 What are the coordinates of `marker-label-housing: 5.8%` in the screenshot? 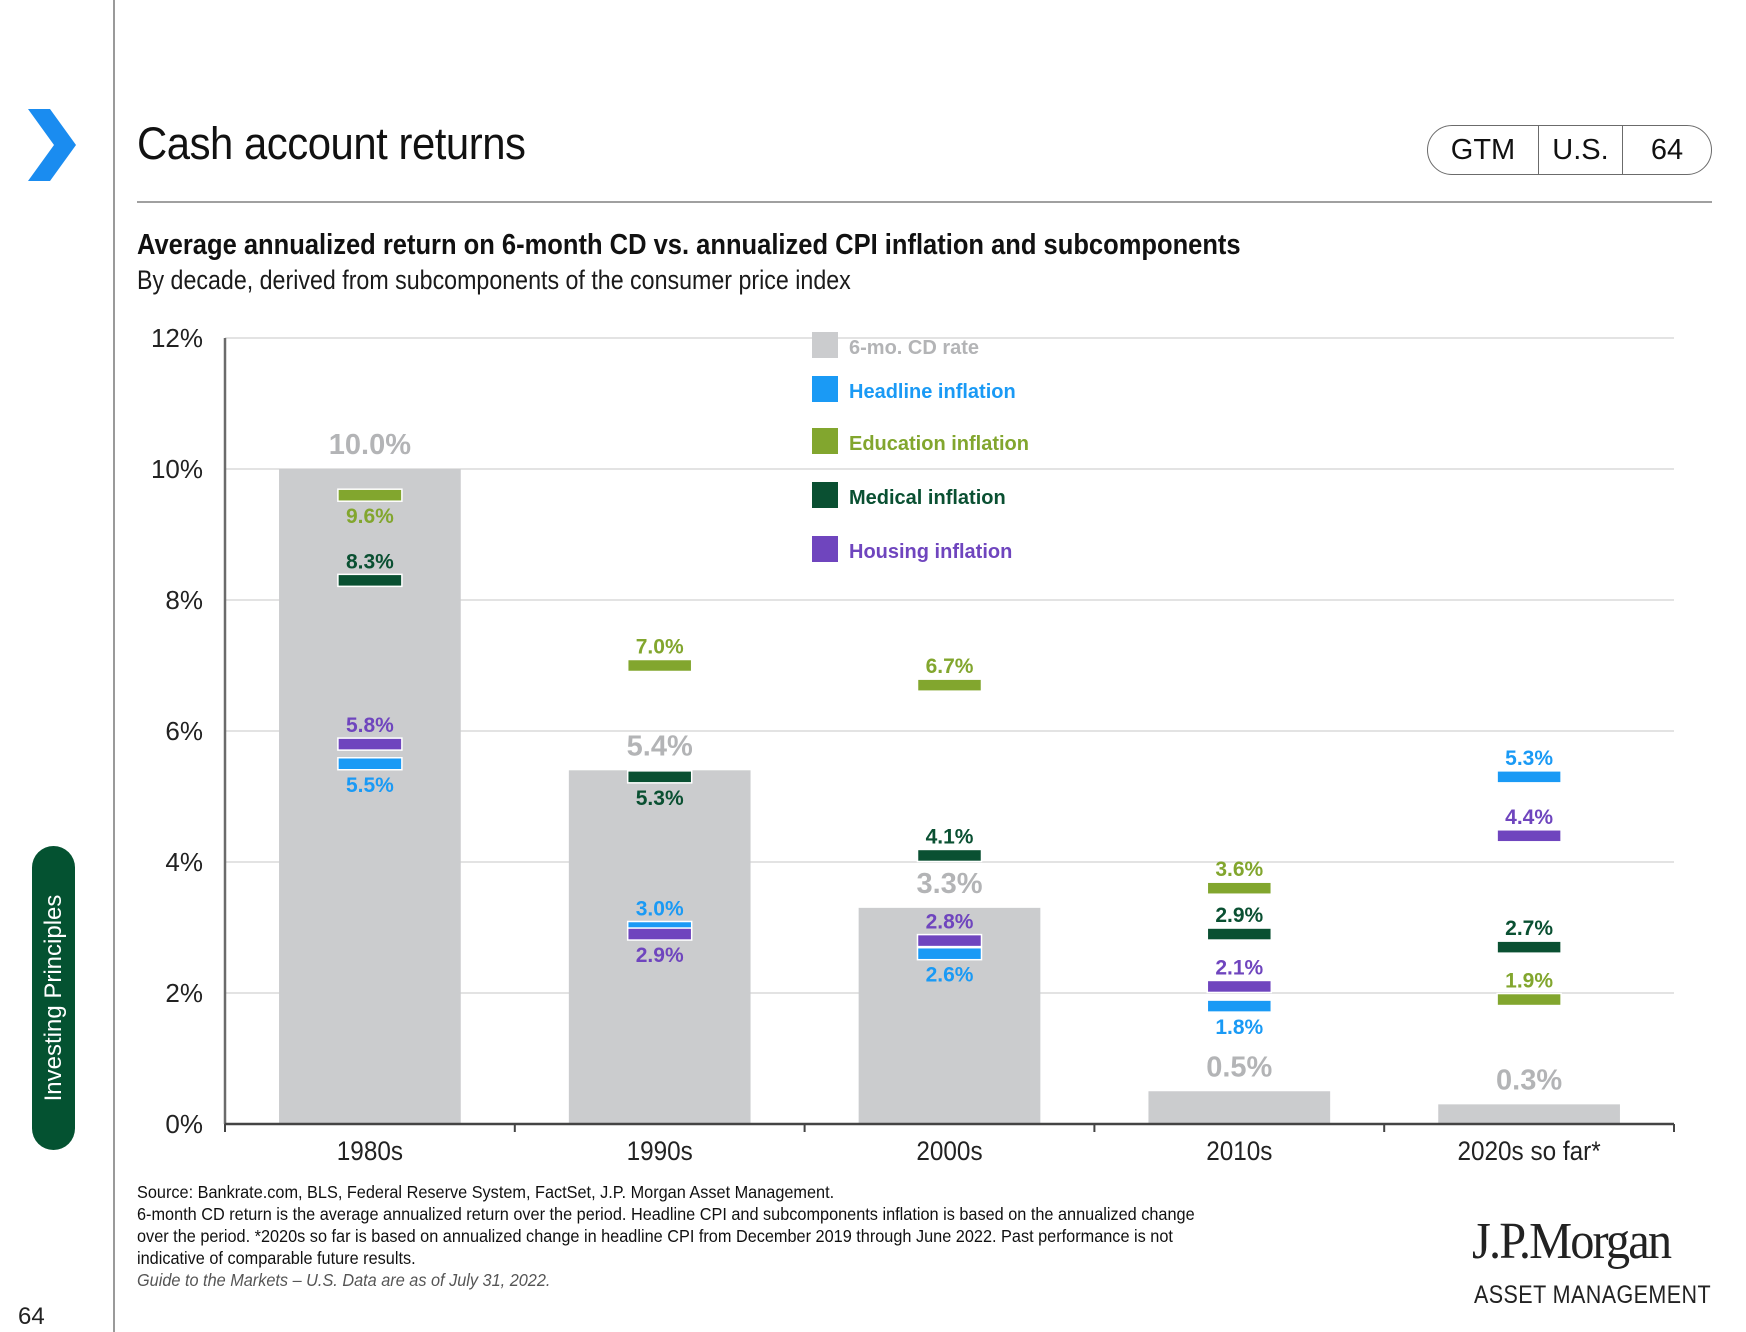 It's located at (370, 725).